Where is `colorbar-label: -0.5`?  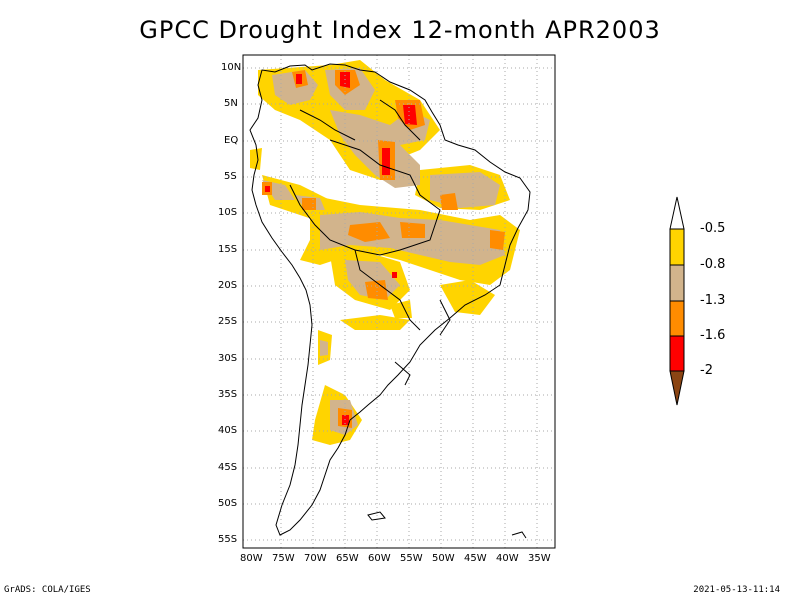
colorbar-label: -0.5 is located at coordinates (713, 228).